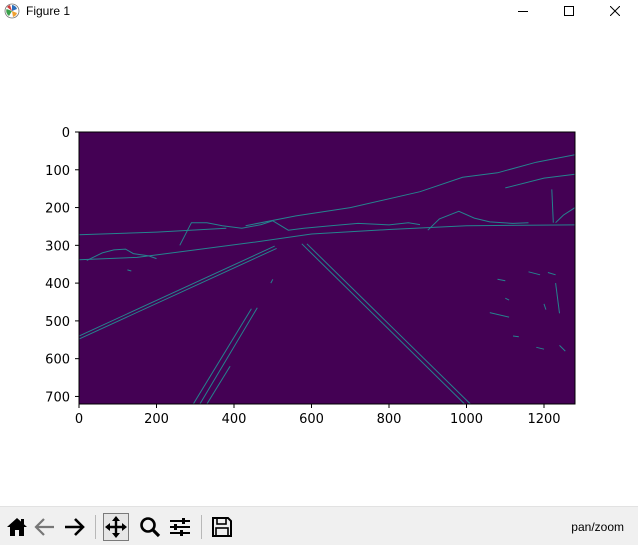 This screenshot has height=545, width=638. What do you see at coordinates (228, 355) in the screenshot?
I see `edge-near-lane-dash-b` at bounding box center [228, 355].